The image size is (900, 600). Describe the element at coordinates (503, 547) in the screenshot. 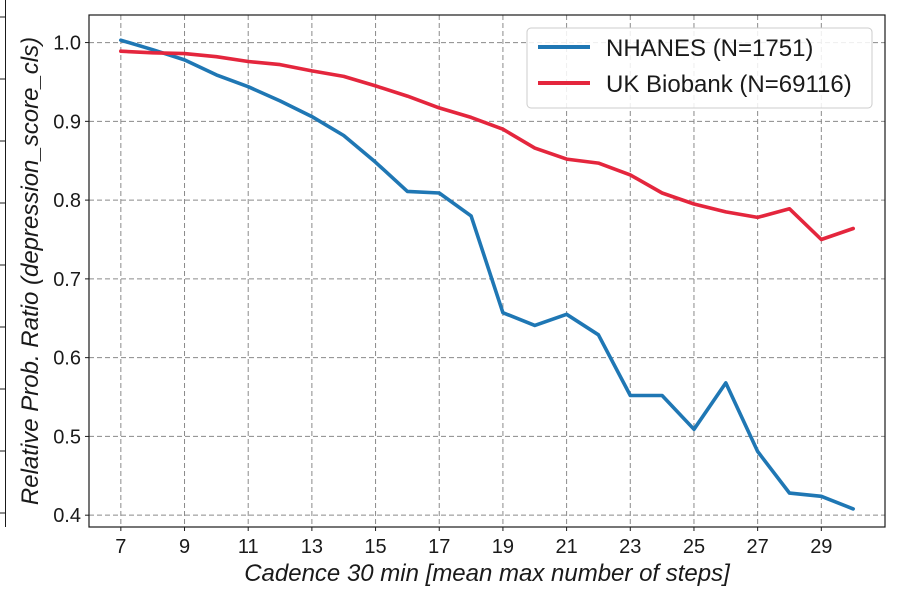

I see `x-tick-label: 19` at that location.